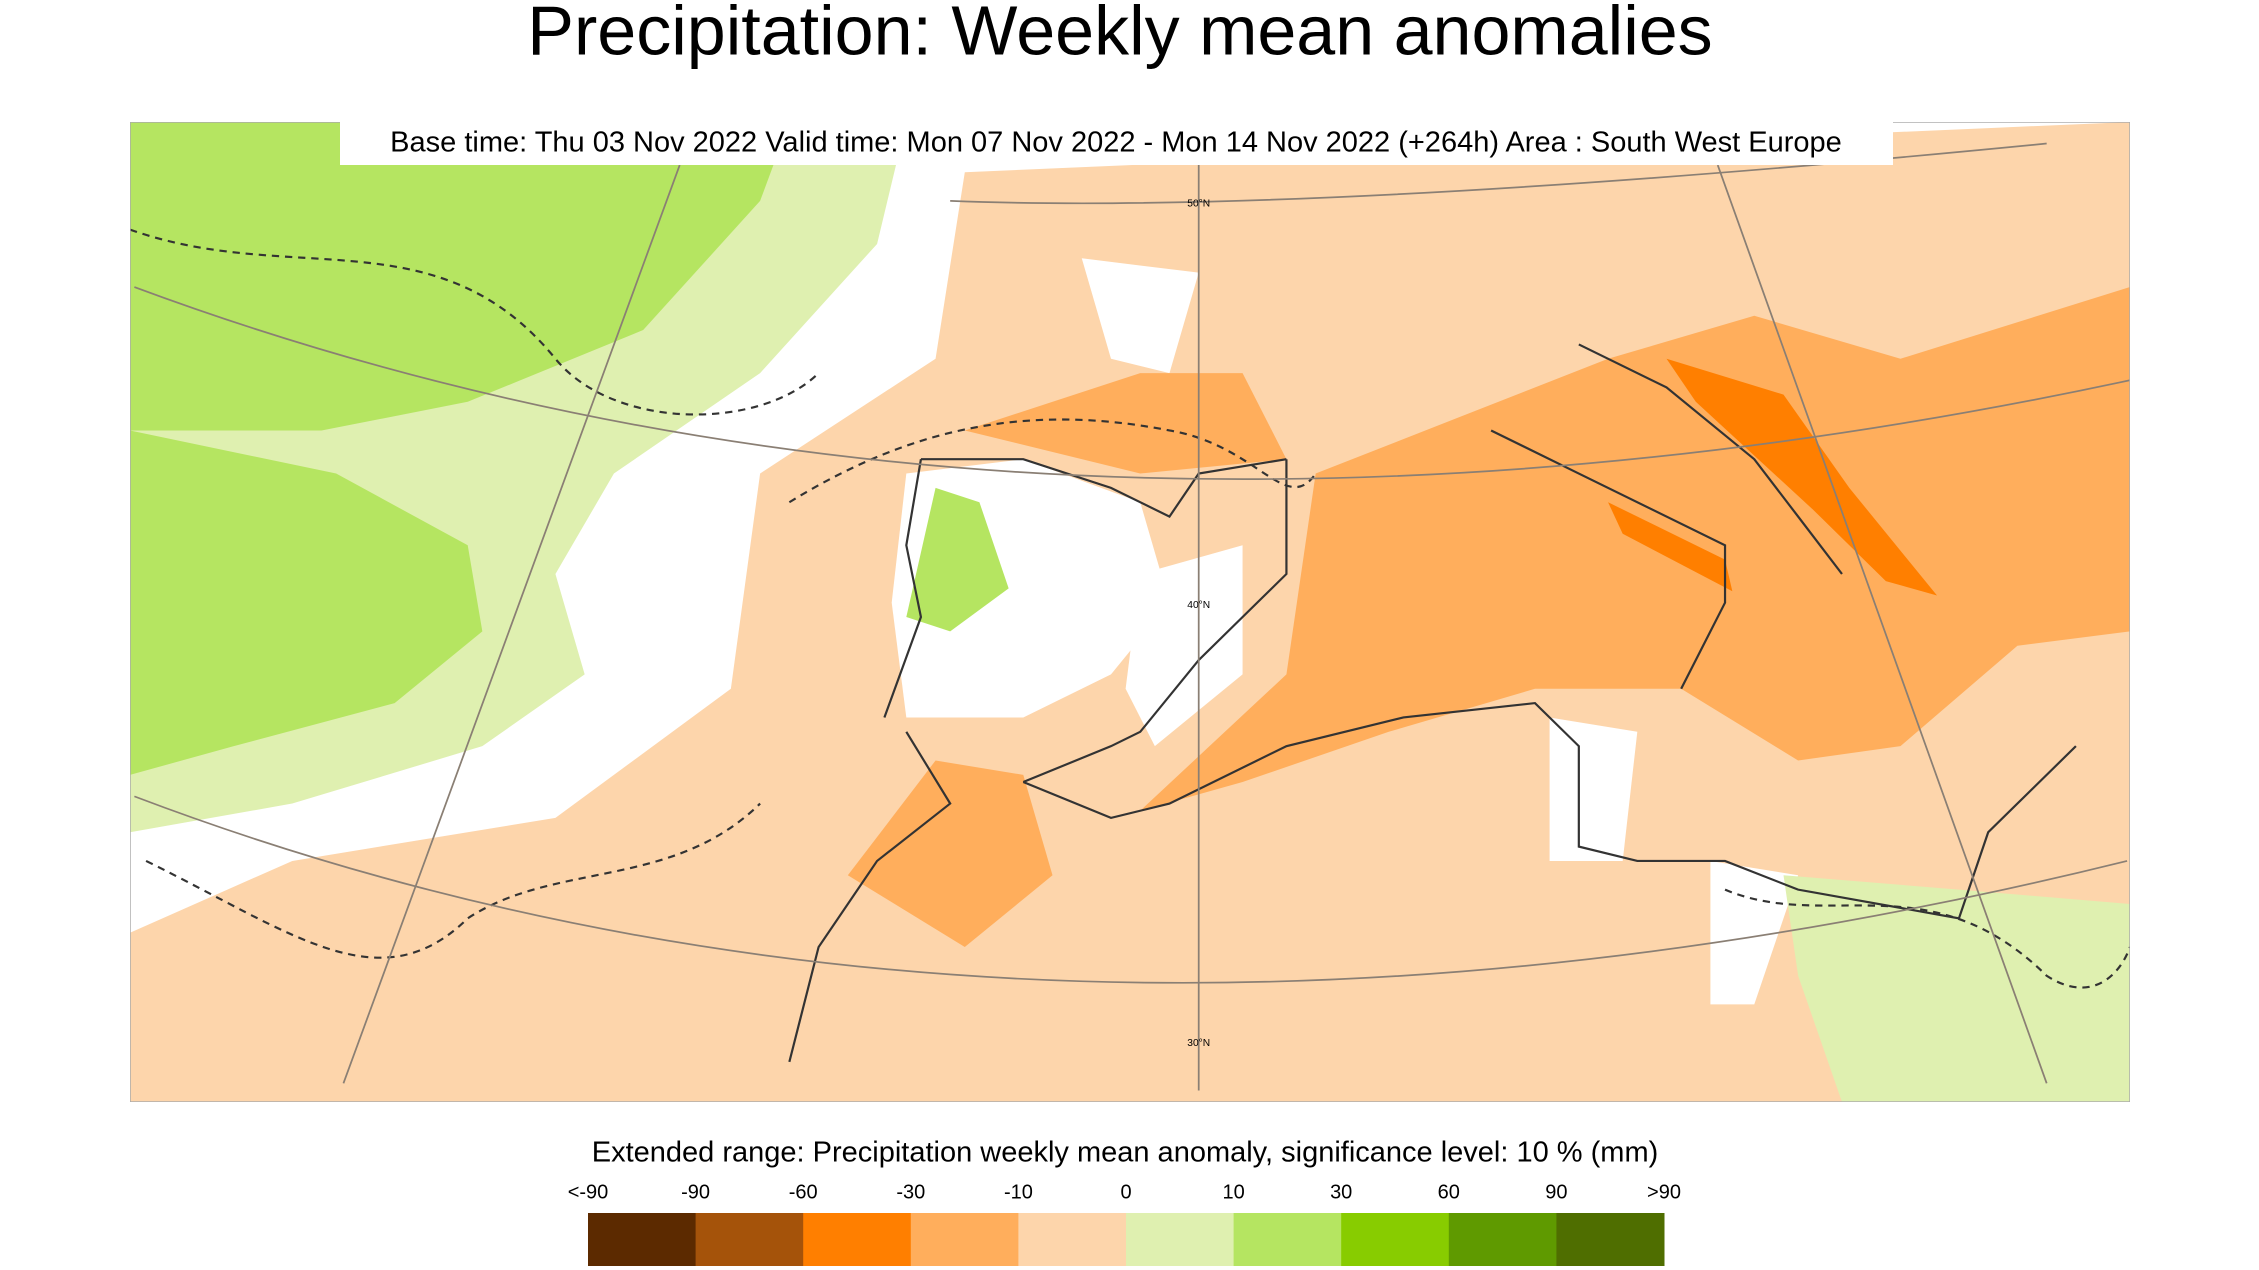 Image resolution: width=2259 pixels, height=1270 pixels. I want to click on latitude-label: 40°N, so click(1198, 605).